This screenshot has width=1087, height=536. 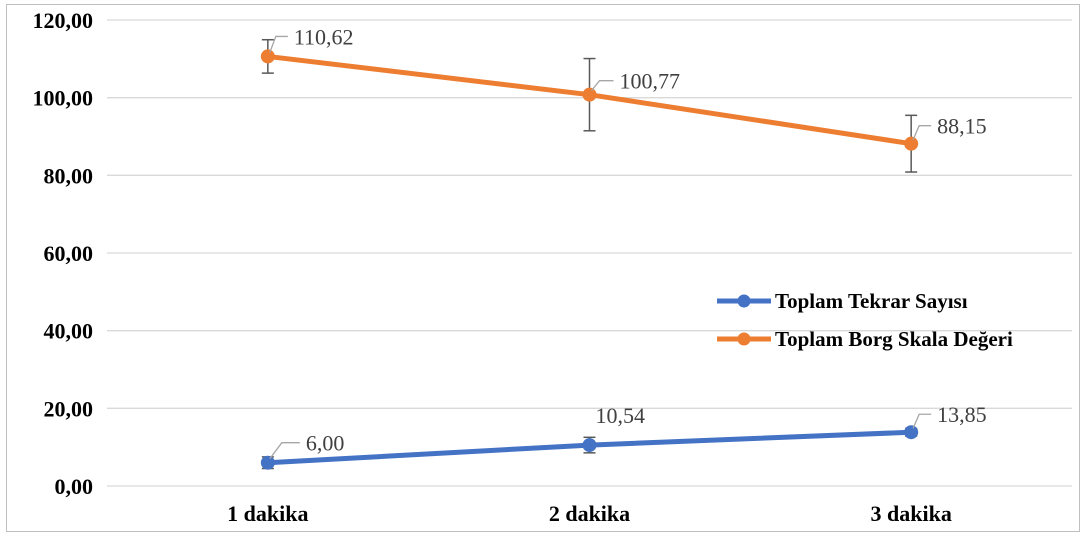 What do you see at coordinates (69, 253) in the screenshot?
I see `y-tick-label: 60,00` at bounding box center [69, 253].